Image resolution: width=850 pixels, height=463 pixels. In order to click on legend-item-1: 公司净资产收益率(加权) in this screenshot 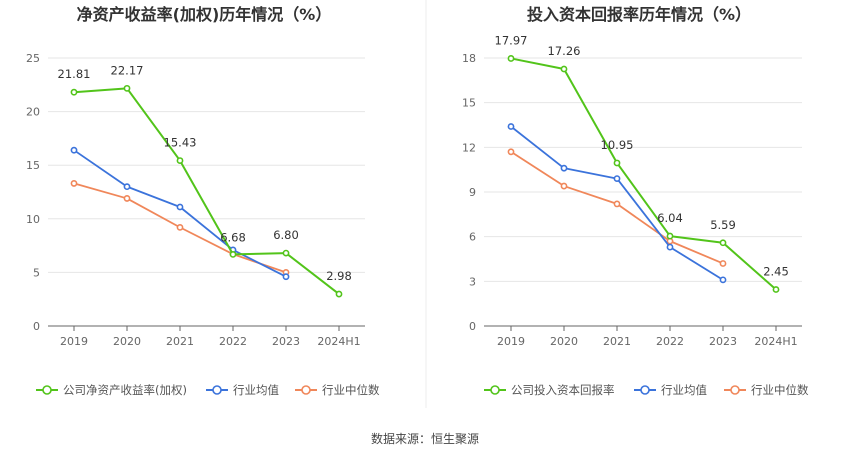, I will do `click(111, 390)`.